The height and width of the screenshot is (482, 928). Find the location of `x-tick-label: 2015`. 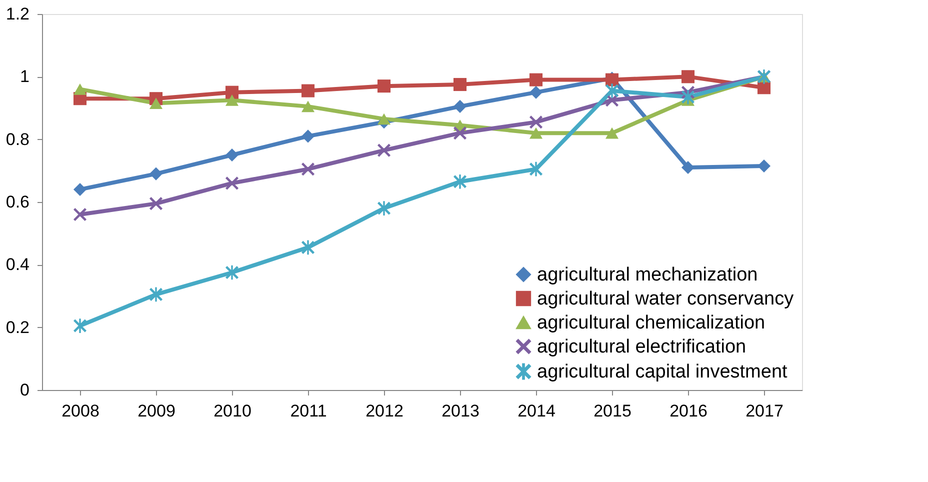

x-tick-label: 2015 is located at coordinates (613, 411).